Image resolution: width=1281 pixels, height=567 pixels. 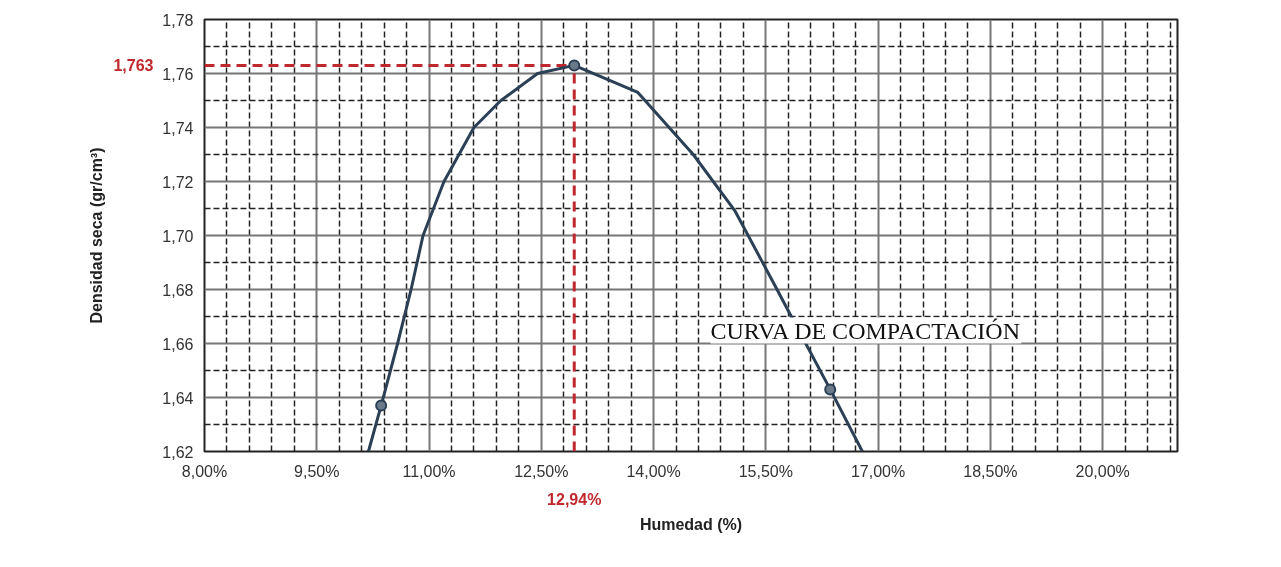 I want to click on x-tick-label: 9,50%, so click(x=317, y=471).